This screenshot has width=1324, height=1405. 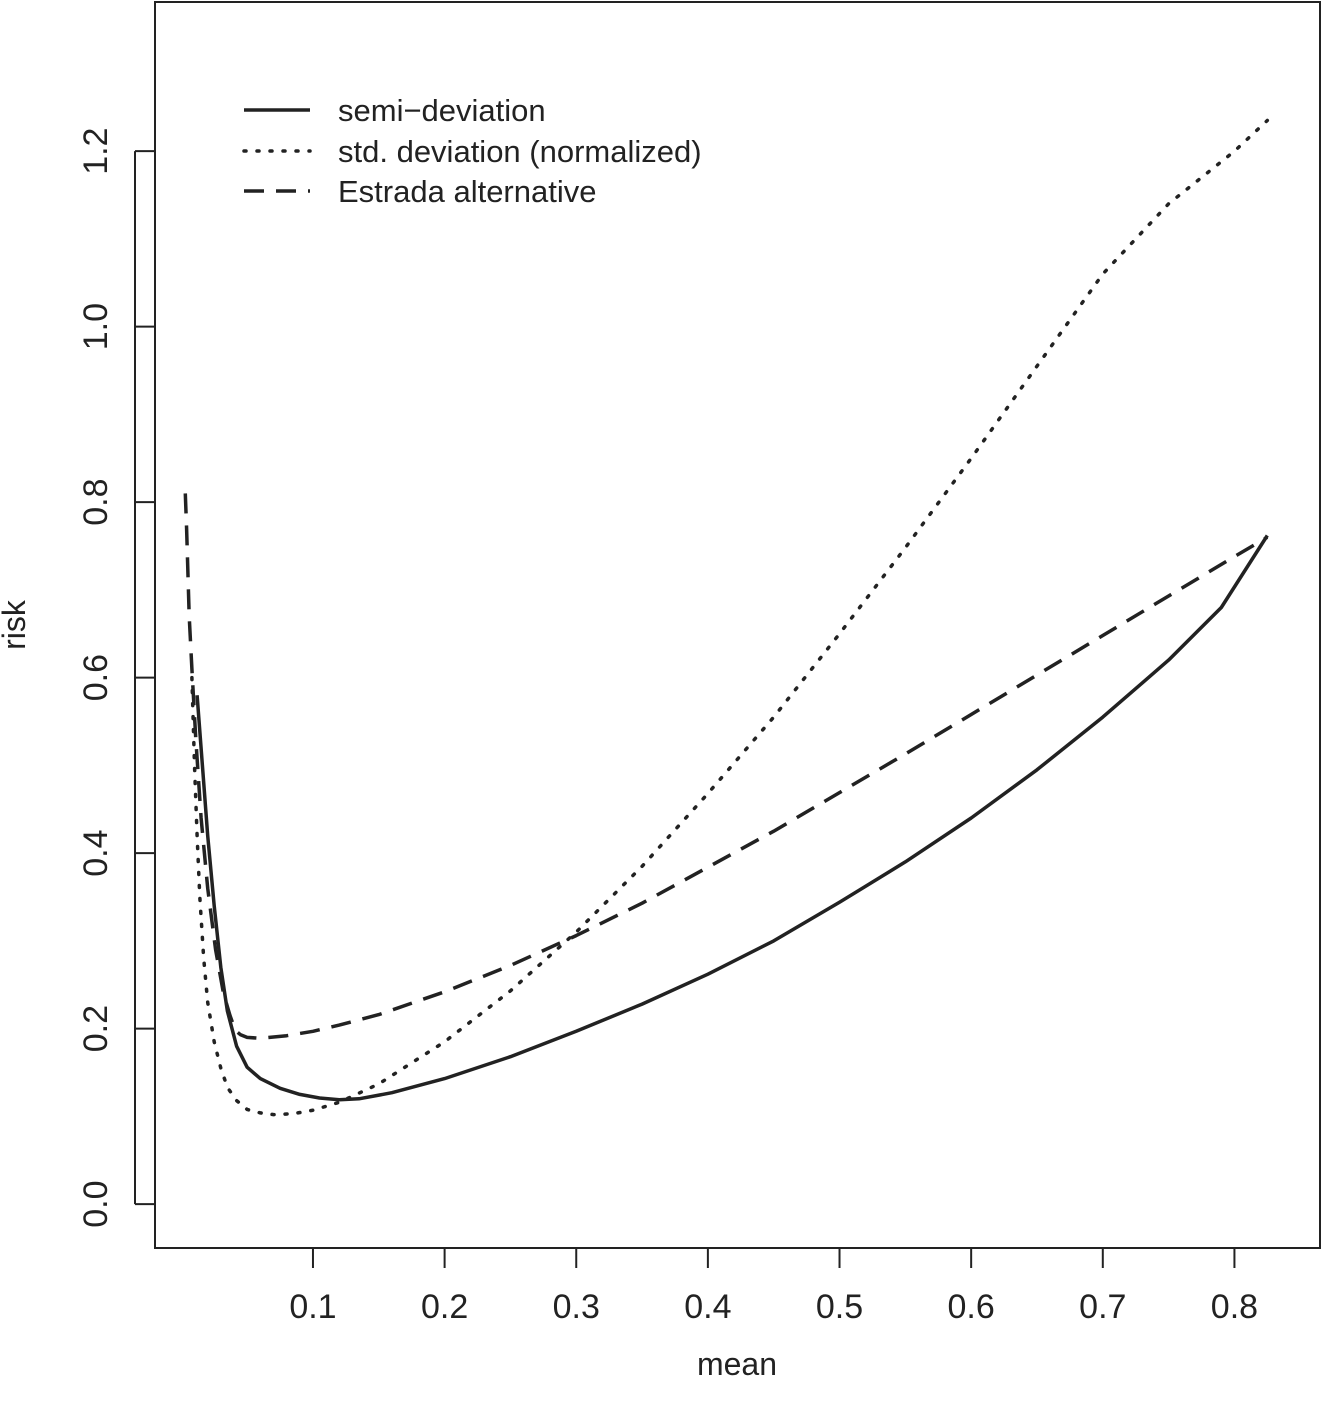 What do you see at coordinates (96, 1203) in the screenshot?
I see `y-tick-label: 0.0` at bounding box center [96, 1203].